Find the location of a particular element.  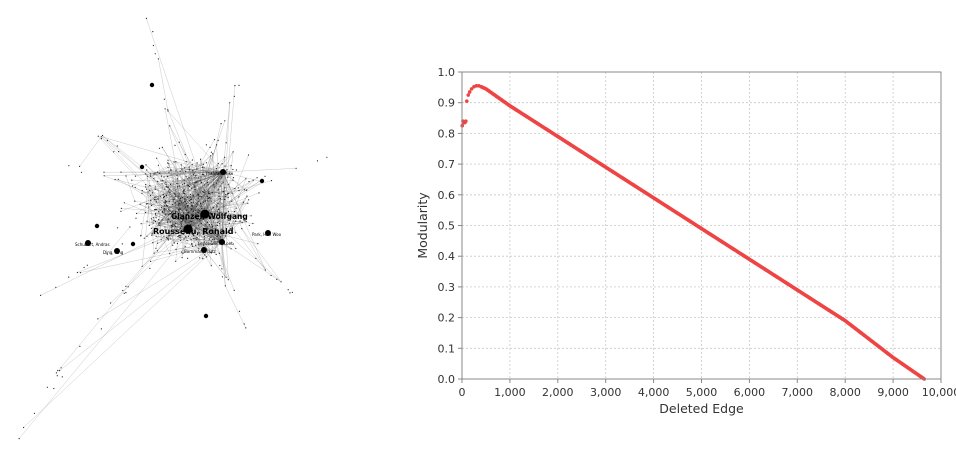

y-tick-label: 0.0 is located at coordinates (447, 379).